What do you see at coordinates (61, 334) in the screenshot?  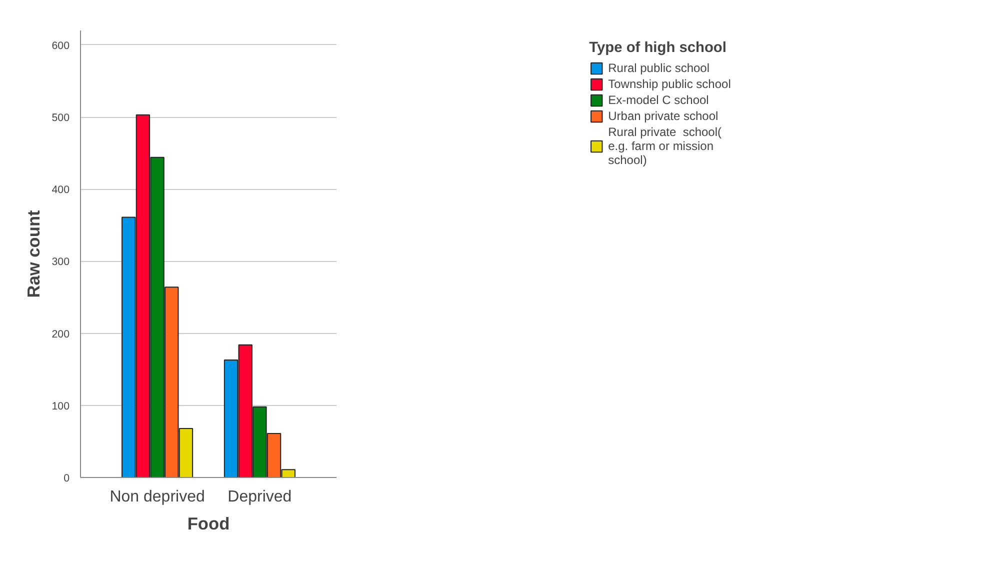 I see `y-tick-label: 200` at bounding box center [61, 334].